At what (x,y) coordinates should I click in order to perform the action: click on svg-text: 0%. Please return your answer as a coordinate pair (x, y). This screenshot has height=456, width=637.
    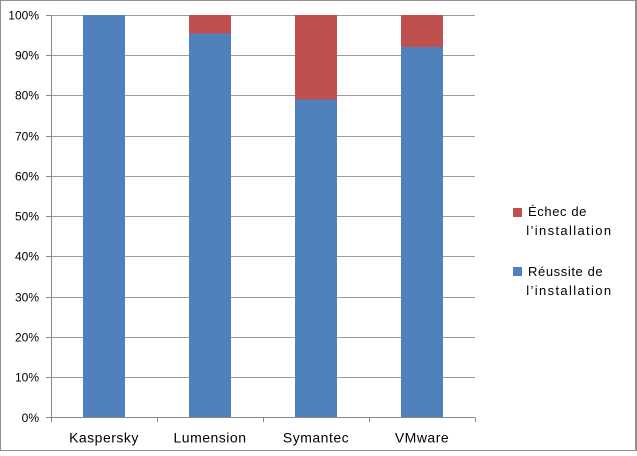
    Looking at the image, I should click on (31, 418).